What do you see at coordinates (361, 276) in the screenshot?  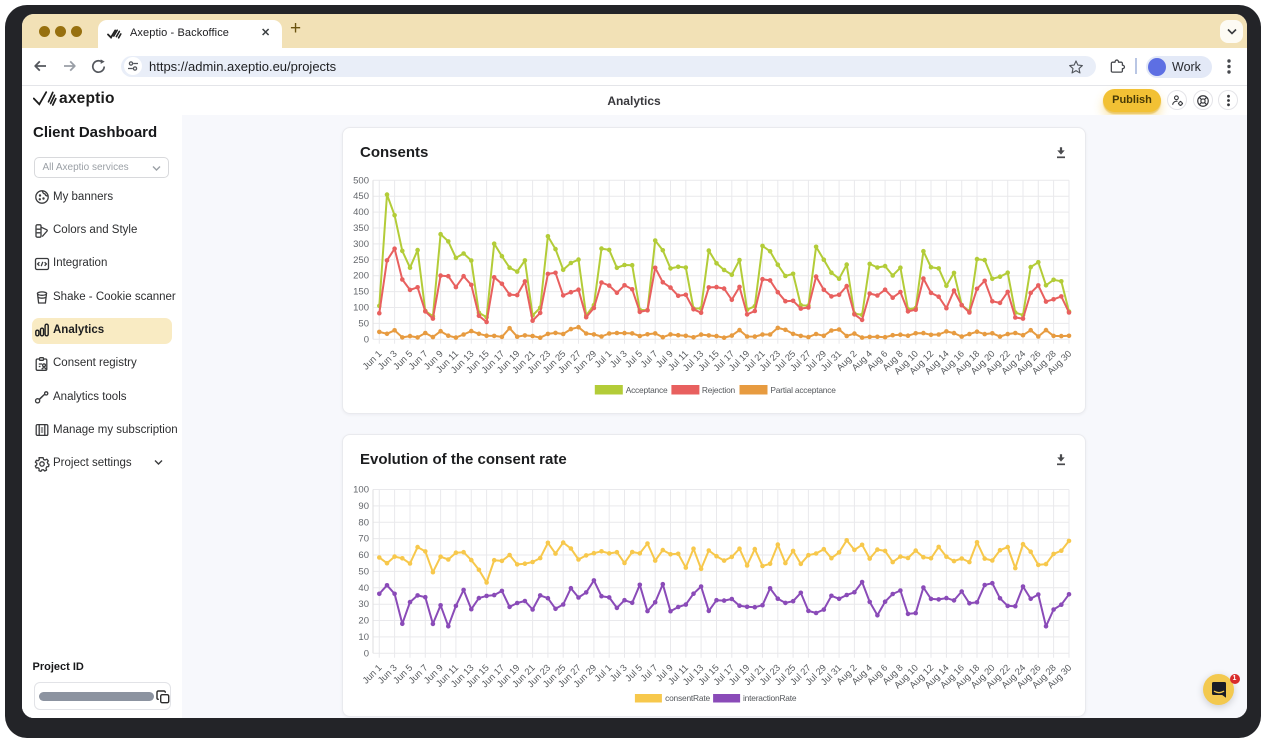 I see `svg-text: 200` at bounding box center [361, 276].